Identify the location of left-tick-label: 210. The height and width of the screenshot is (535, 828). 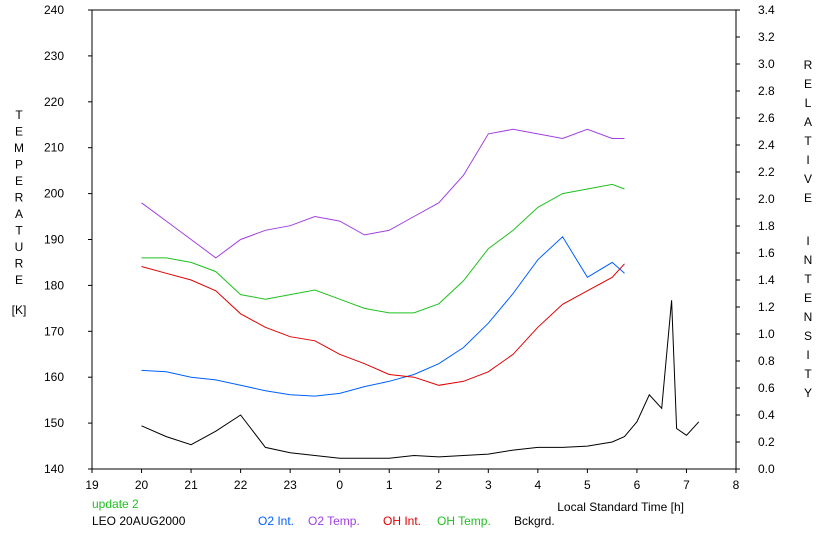
(54, 148).